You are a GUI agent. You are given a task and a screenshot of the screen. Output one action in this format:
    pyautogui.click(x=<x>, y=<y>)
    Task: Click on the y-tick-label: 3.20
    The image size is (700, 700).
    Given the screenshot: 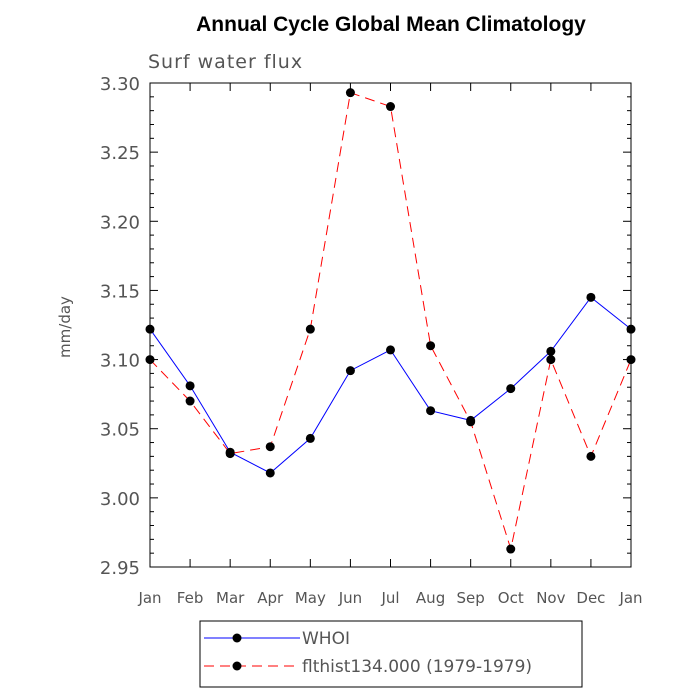 What is the action you would take?
    pyautogui.click(x=120, y=222)
    